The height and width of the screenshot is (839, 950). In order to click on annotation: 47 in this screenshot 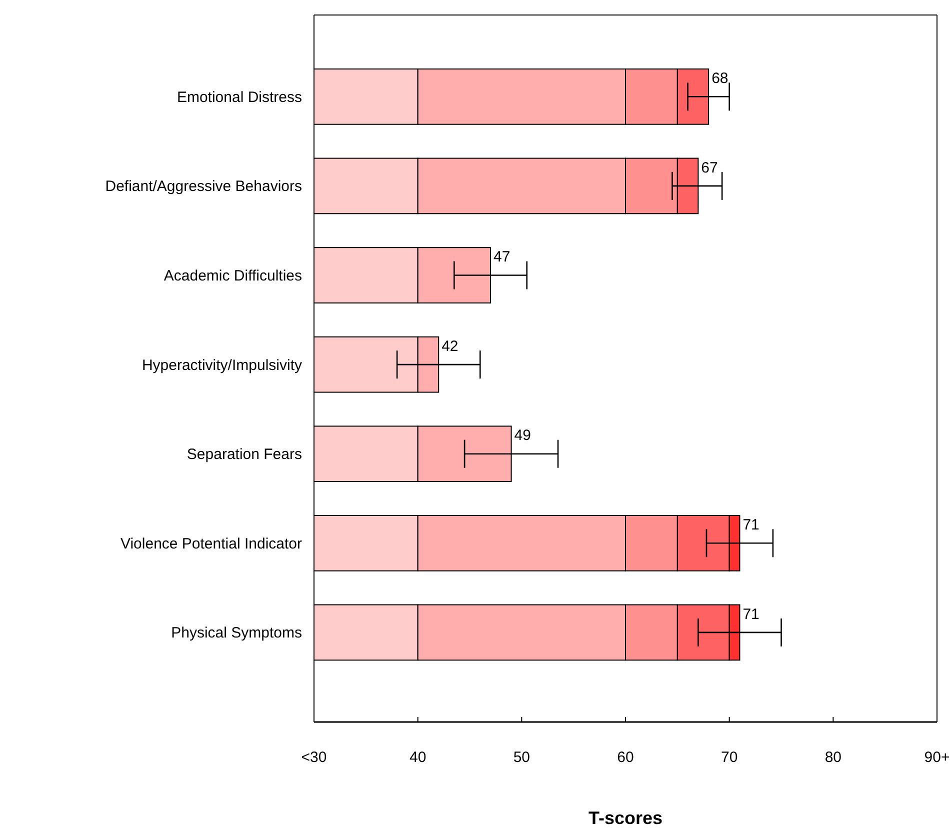, I will do `click(502, 257)`.